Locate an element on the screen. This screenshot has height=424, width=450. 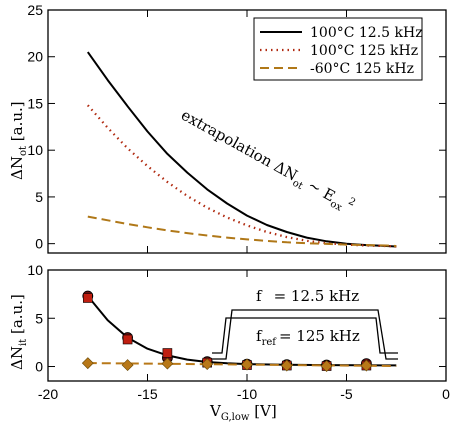
x-tick-label: -10 is located at coordinates (247, 394).